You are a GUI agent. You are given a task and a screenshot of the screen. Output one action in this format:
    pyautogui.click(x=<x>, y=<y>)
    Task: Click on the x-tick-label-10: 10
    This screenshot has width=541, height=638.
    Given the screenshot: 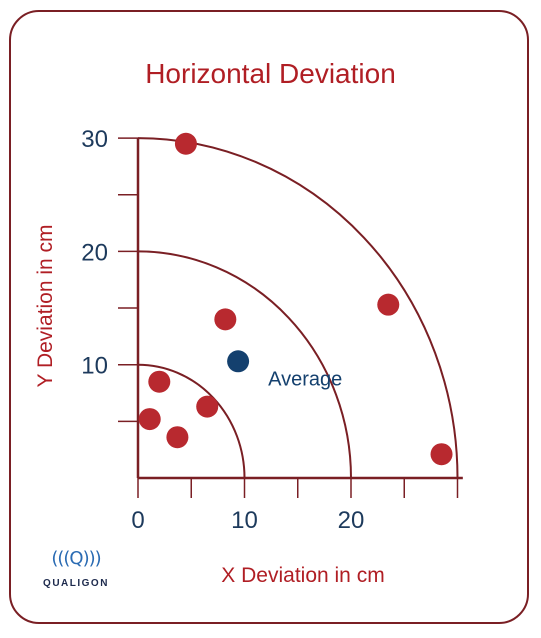 What is the action you would take?
    pyautogui.click(x=244, y=520)
    